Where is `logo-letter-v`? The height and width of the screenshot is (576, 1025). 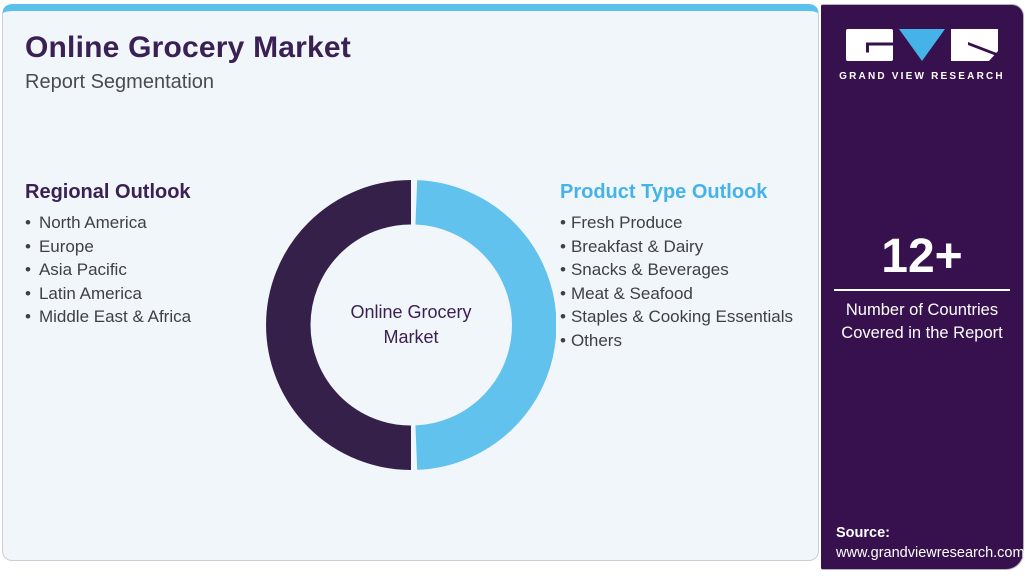 logo-letter-v is located at coordinates (922, 45).